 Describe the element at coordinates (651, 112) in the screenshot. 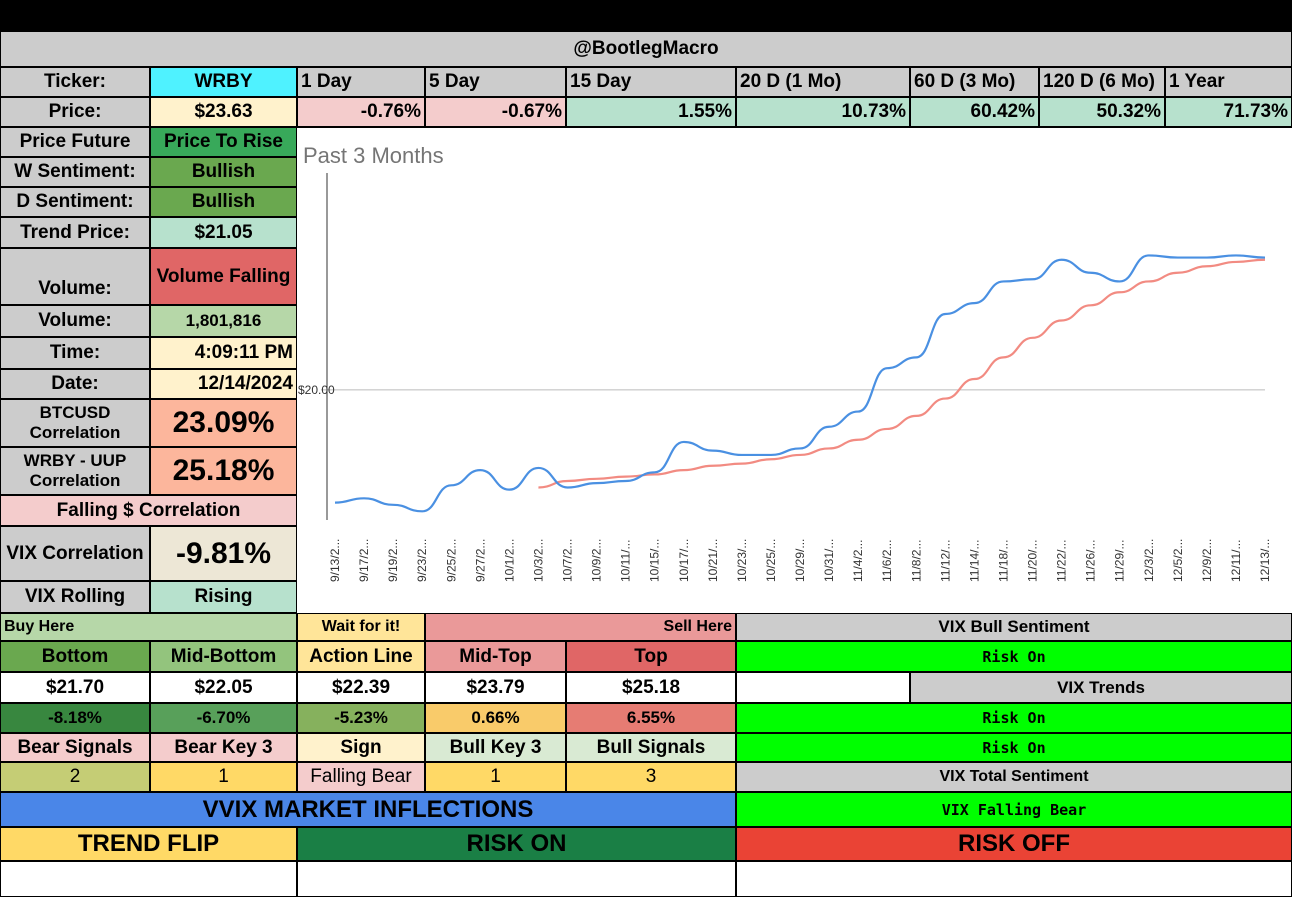

I see `change-15-day: 1.55%` at that location.